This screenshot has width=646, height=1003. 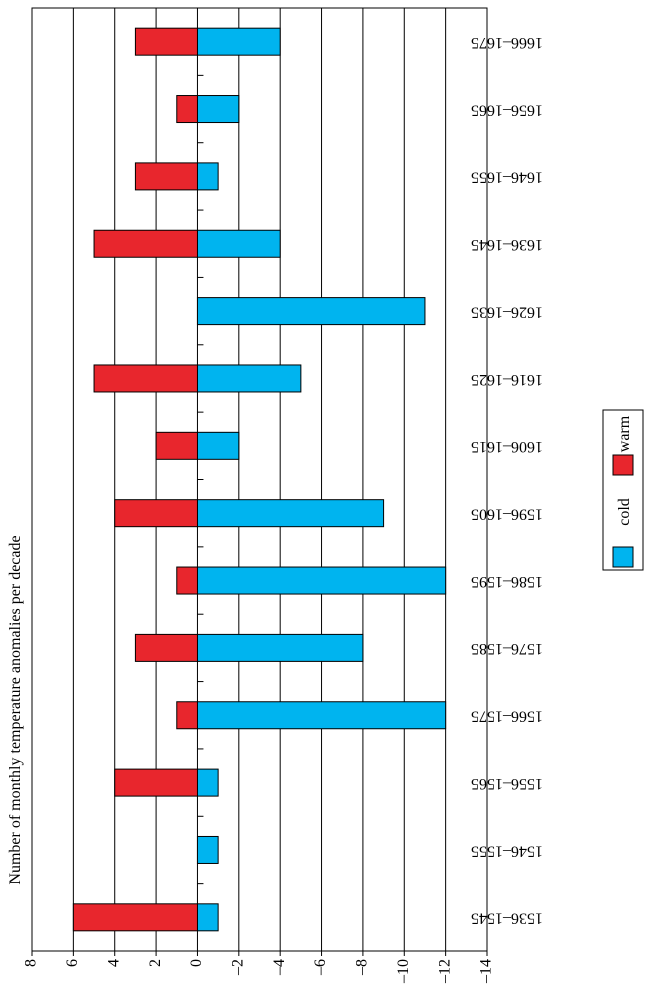 I want to click on value-tick-label: –4, so click(x=279, y=967).